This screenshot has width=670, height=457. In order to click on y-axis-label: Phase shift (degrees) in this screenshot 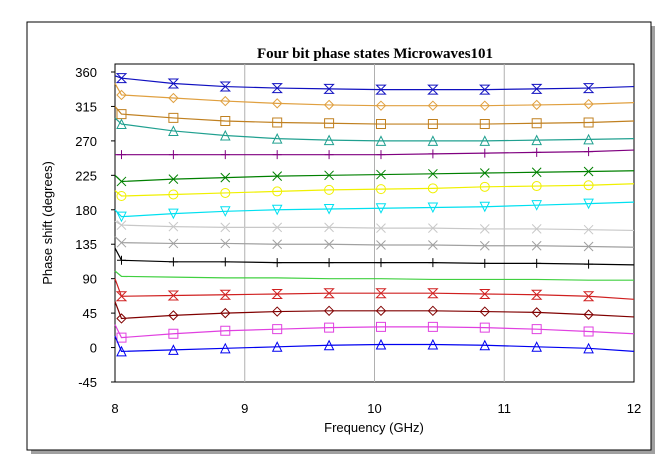, I will do `click(47, 223)`.